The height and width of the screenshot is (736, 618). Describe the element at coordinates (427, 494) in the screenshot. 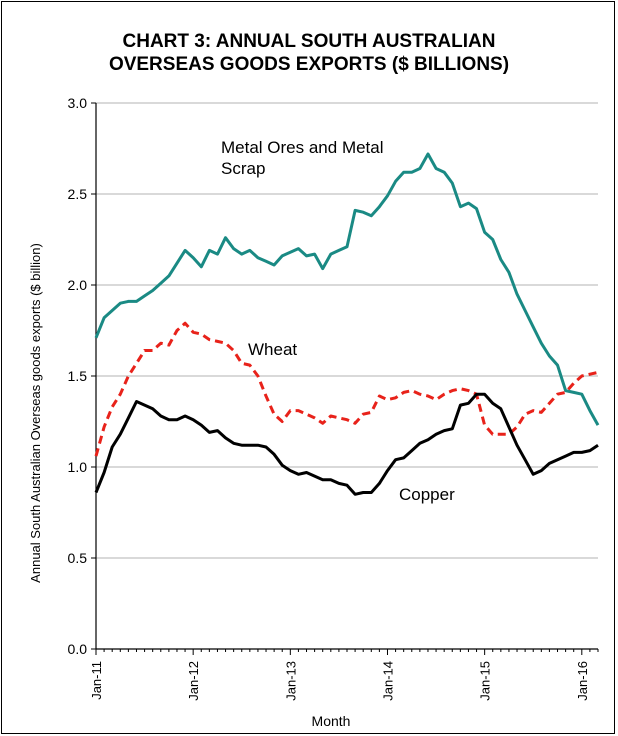

I see `series-label: Copper` at that location.